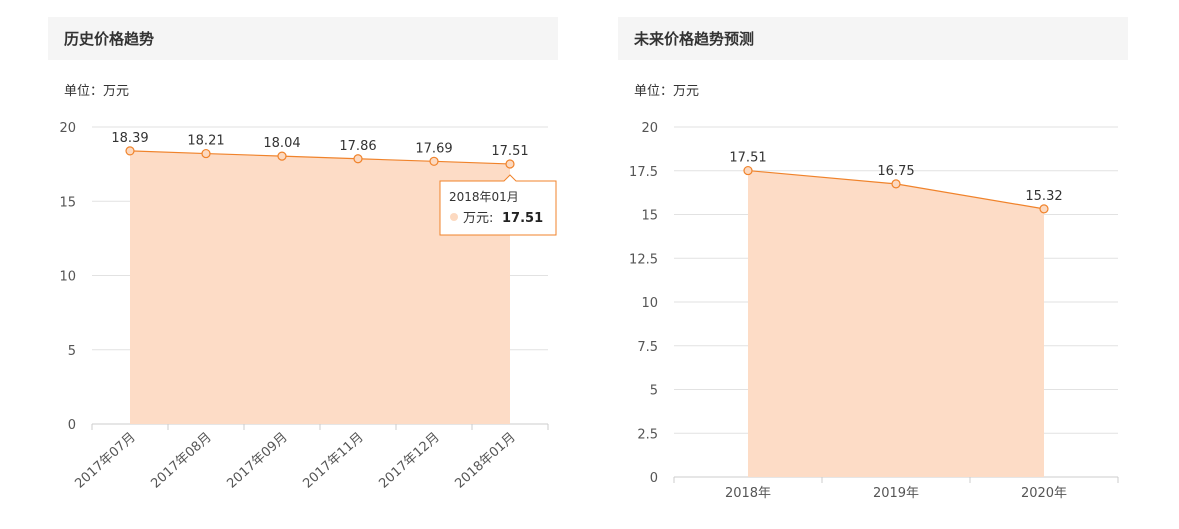 The image size is (1179, 529). I want to click on forecast-data-label-2: 15.32, so click(1043, 196).